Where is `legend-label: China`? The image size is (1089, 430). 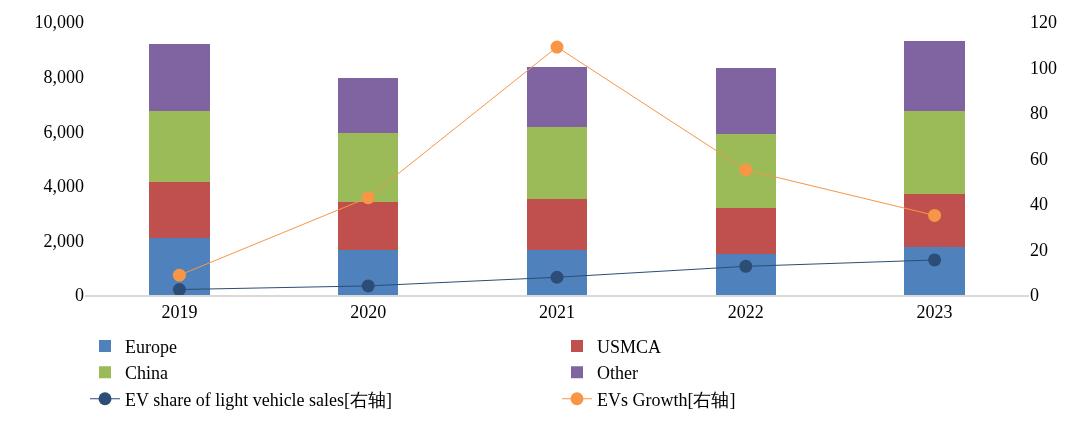
legend-label: China is located at coordinates (147, 373).